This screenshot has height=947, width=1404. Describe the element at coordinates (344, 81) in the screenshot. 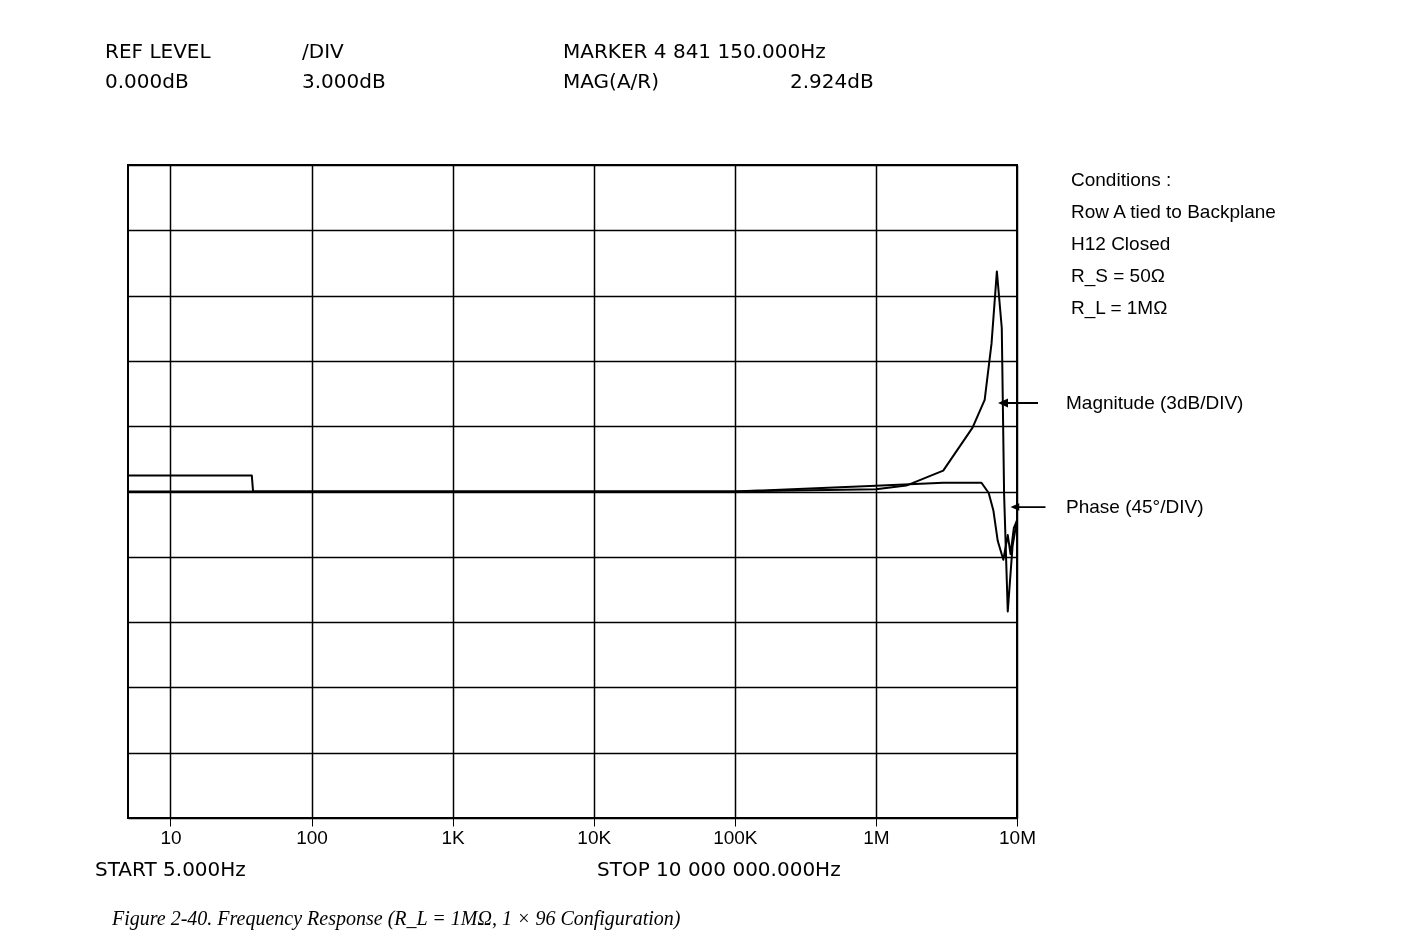

I see `text: 3.000dB` at that location.